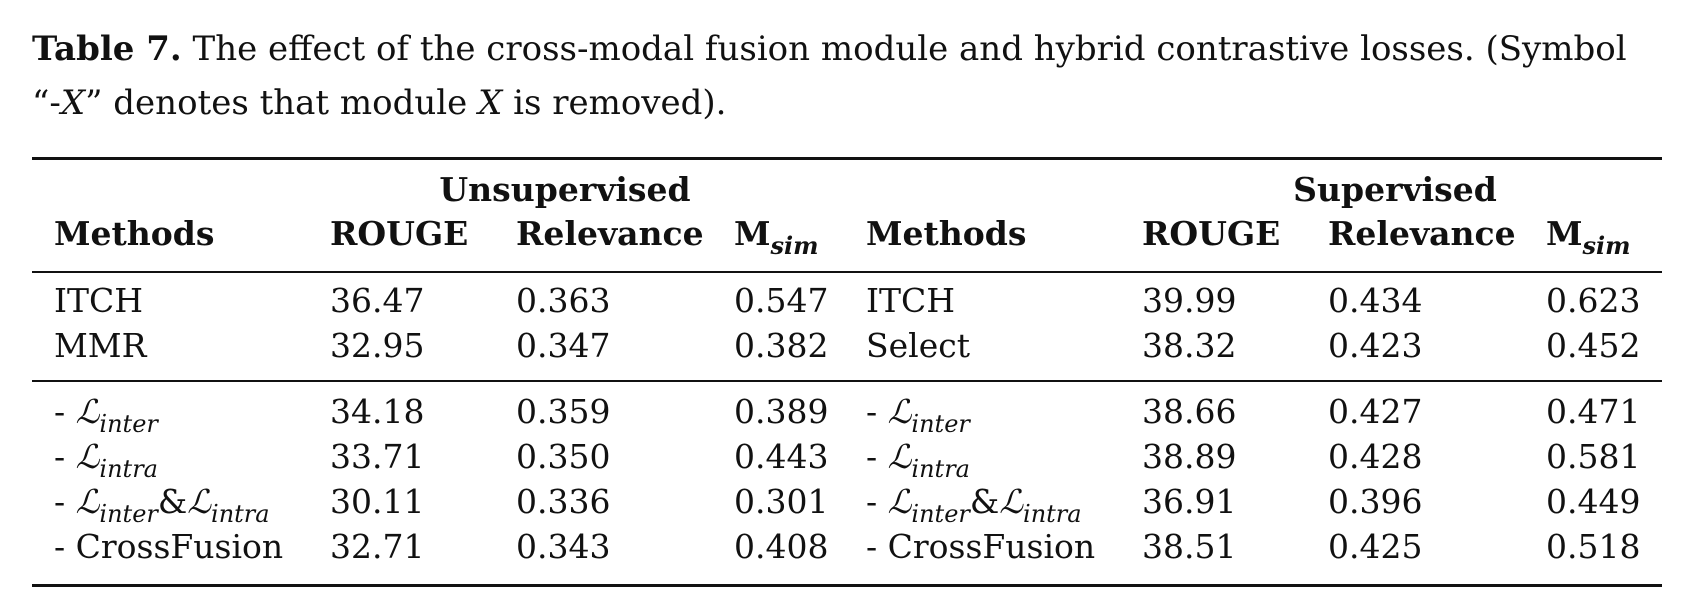 The width and height of the screenshot is (1688, 606). What do you see at coordinates (563, 411) in the screenshot?
I see `value-cell: 0.359` at bounding box center [563, 411].